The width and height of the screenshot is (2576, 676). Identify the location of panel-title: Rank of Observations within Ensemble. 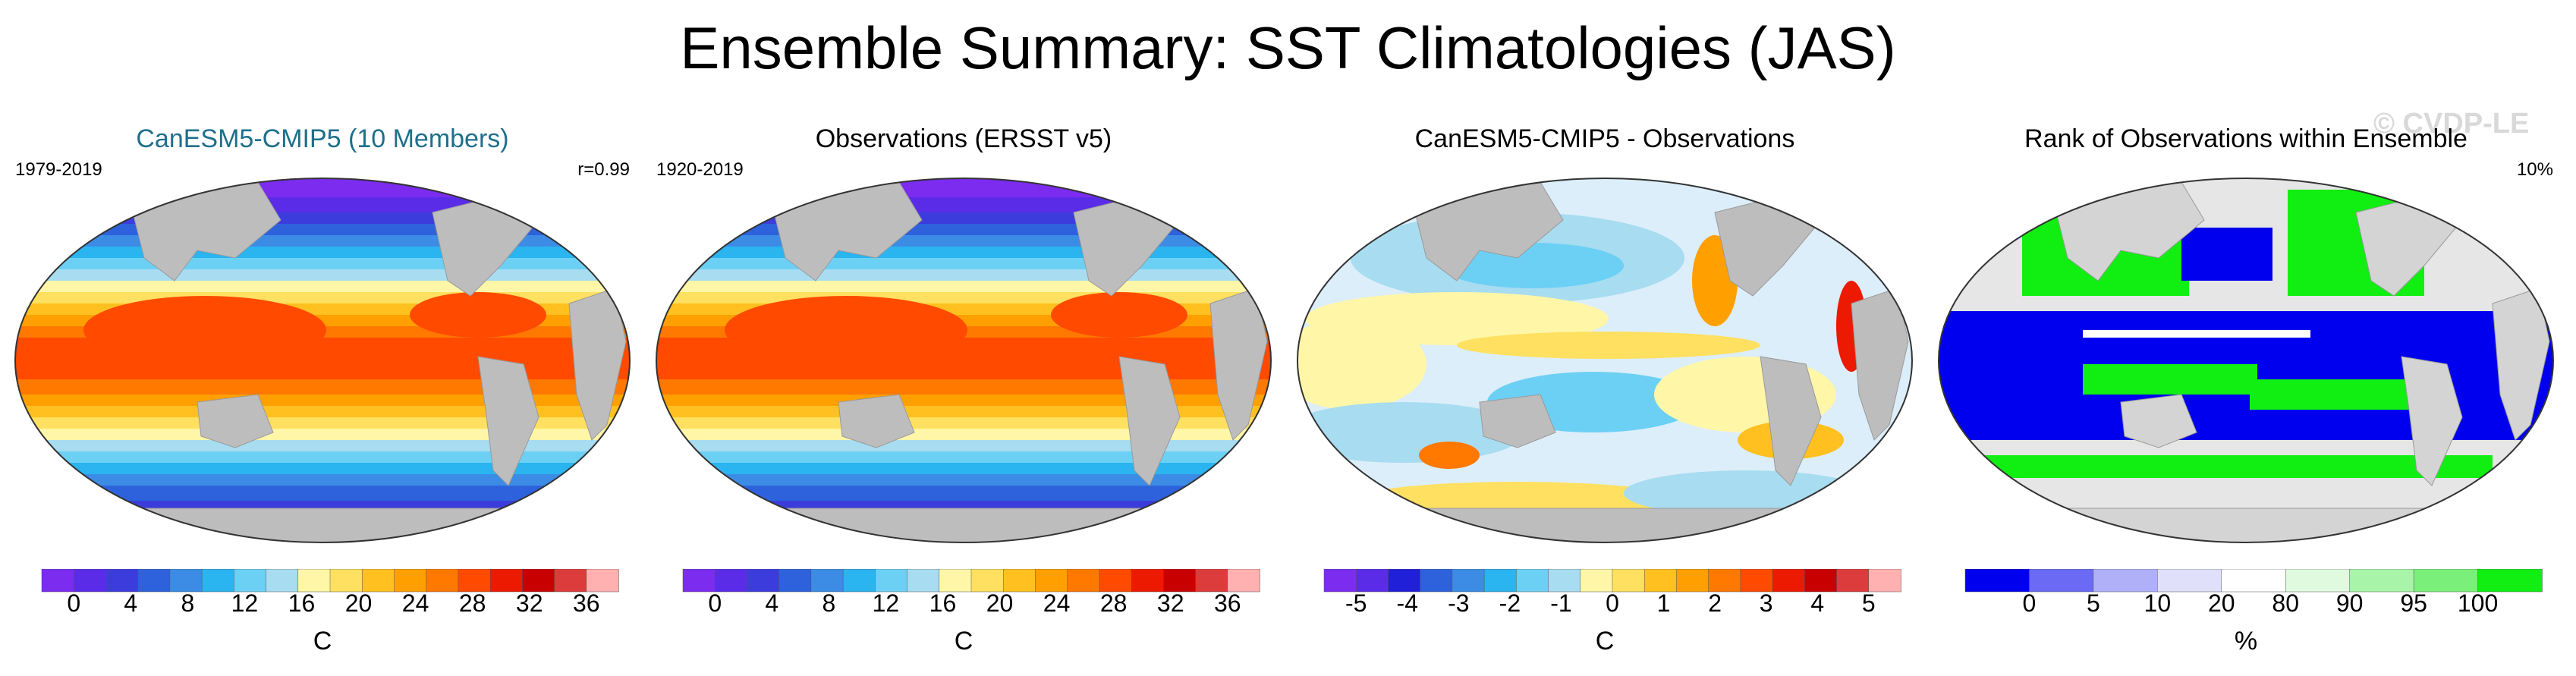
(2245, 138).